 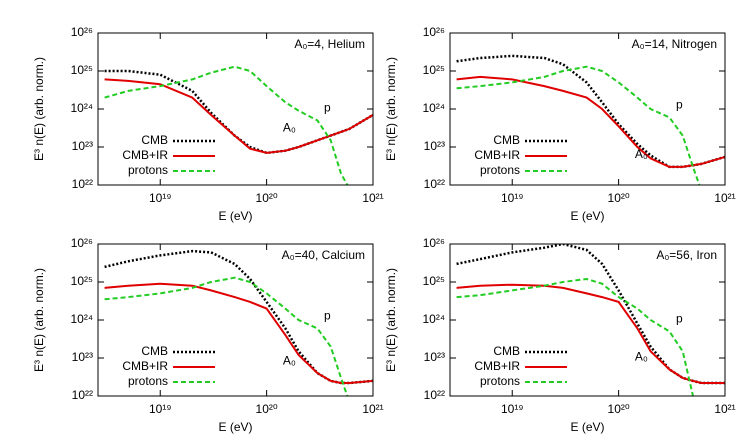 What do you see at coordinates (674, 44) in the screenshot?
I see `panel-title: A₀=14, Nitrogen` at bounding box center [674, 44].